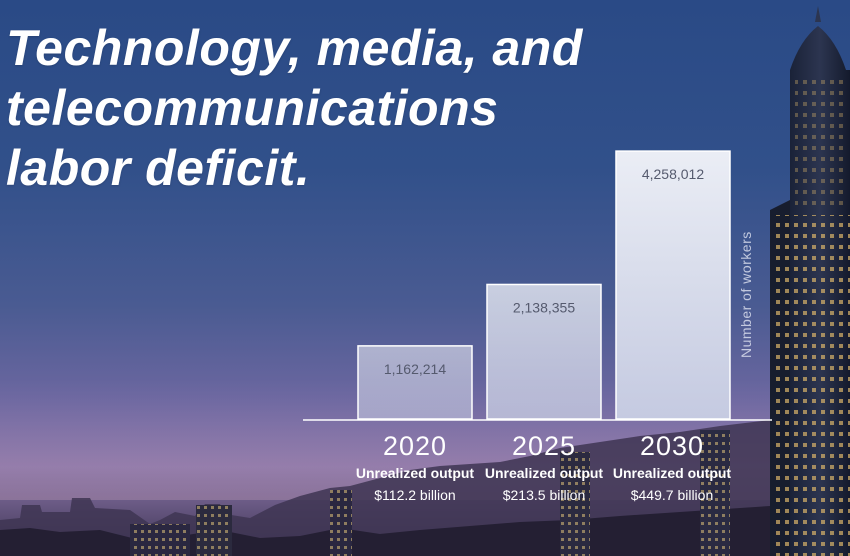  I want to click on bar-value-label: 4,258,012, so click(673, 174).